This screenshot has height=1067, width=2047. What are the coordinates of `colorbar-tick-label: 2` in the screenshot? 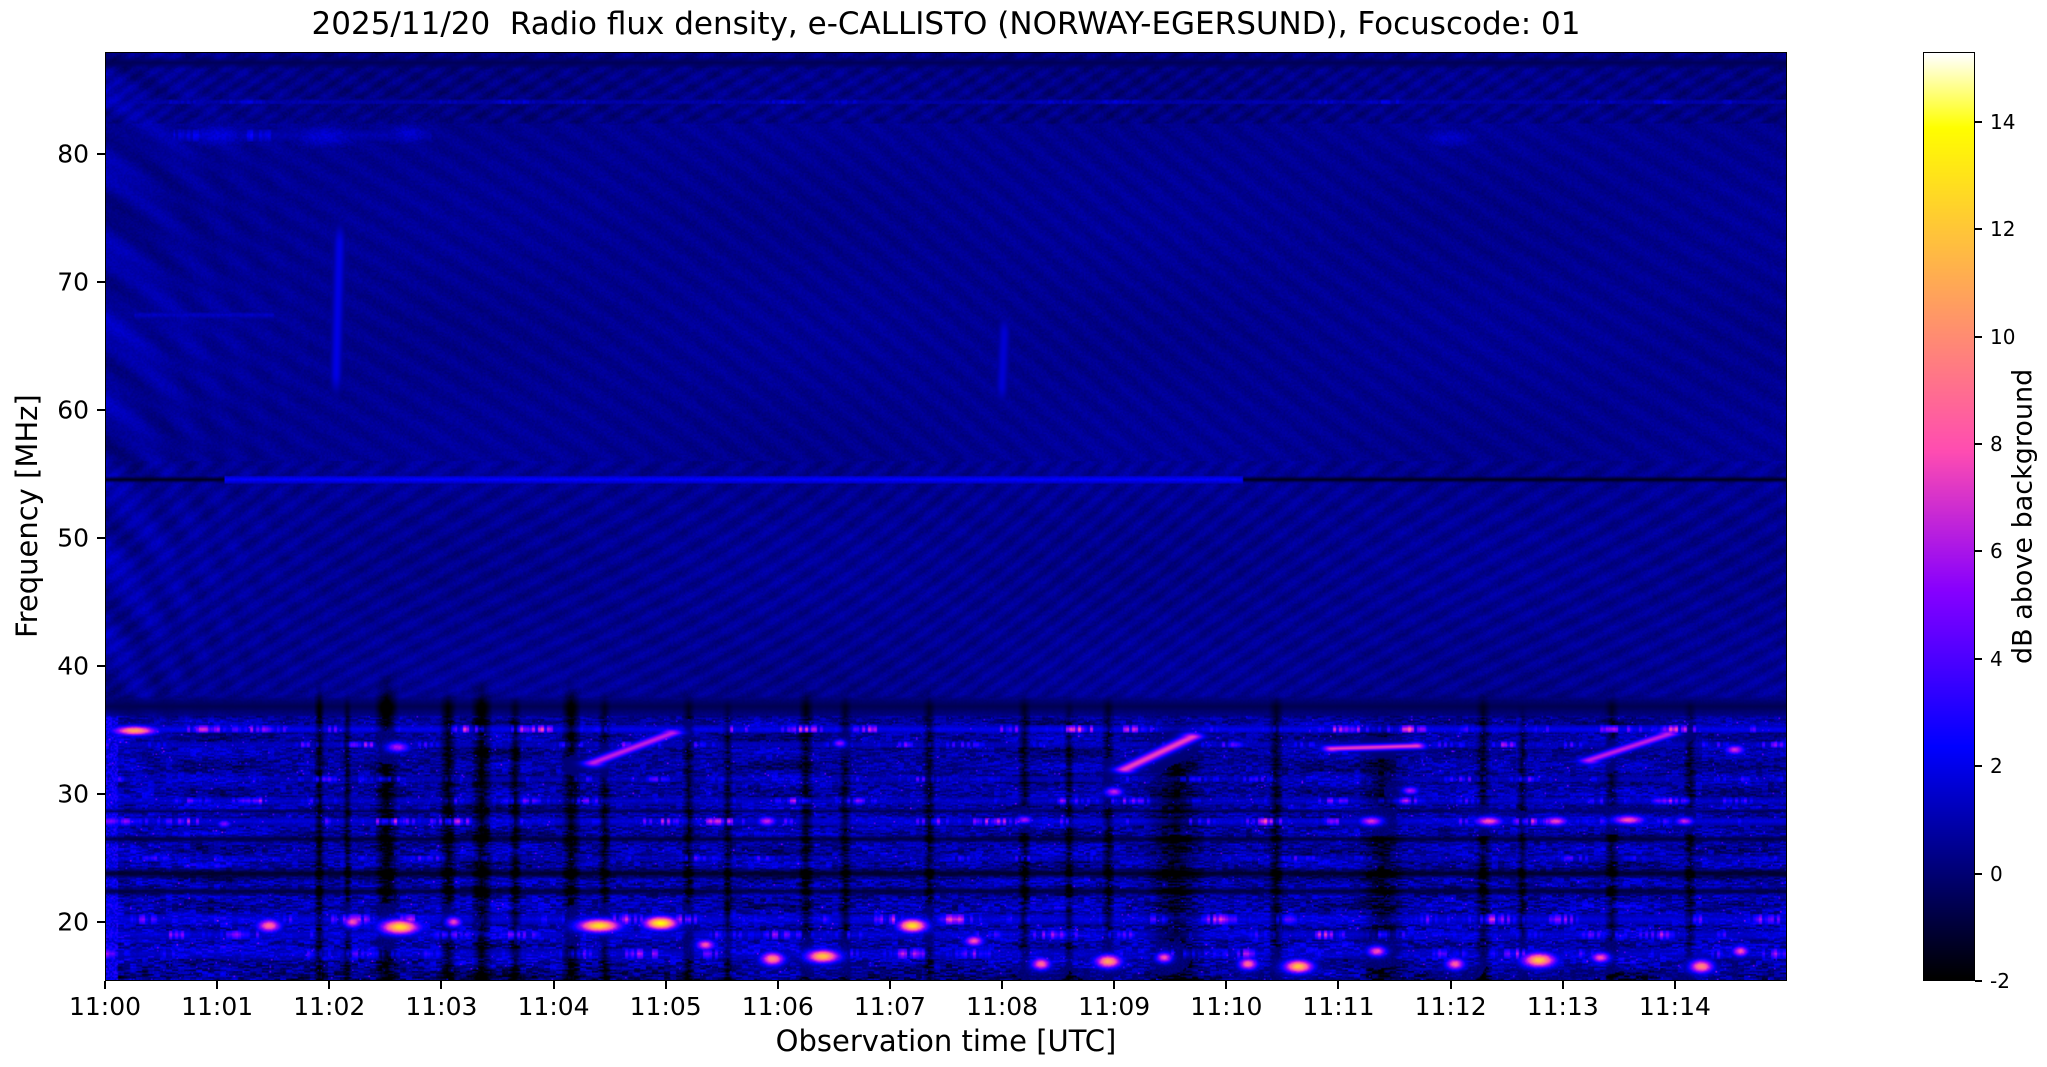 It's located at (1996, 766).